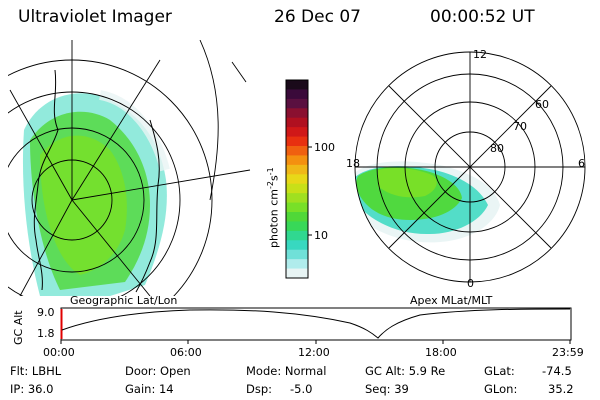 The image size is (600, 400). I want to click on glat-value: -74.5, so click(557, 371).